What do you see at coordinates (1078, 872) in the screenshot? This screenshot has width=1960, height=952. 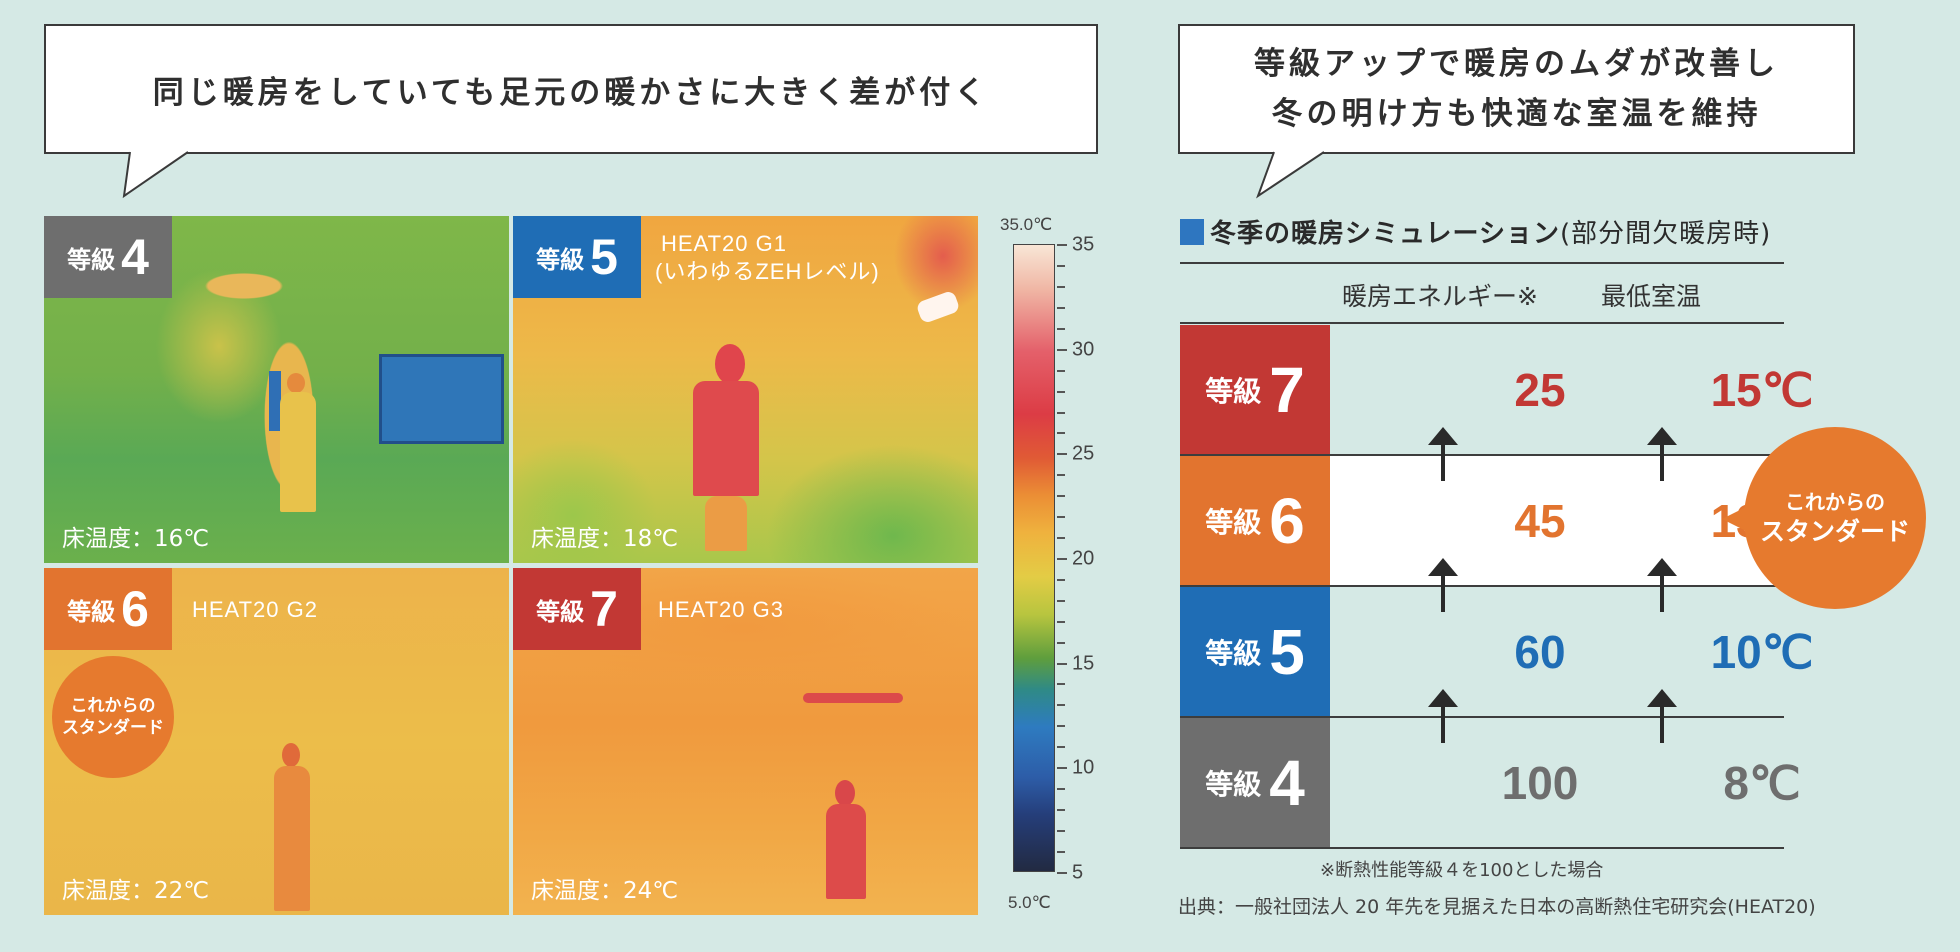 I see `scale-label-5: 5` at bounding box center [1078, 872].